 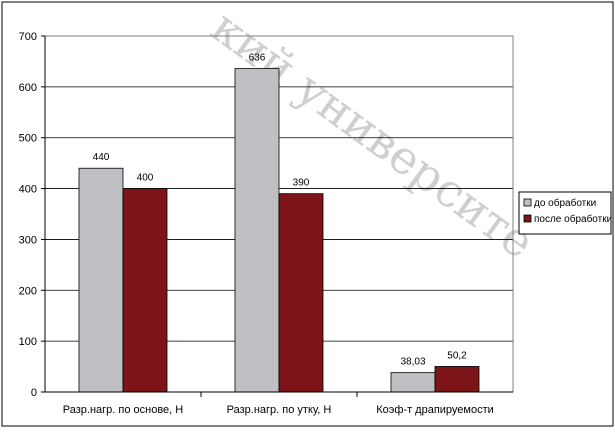 What do you see at coordinates (123, 410) in the screenshot?
I see `x-tick-label: Разр.нагр. по основе, Н` at bounding box center [123, 410].